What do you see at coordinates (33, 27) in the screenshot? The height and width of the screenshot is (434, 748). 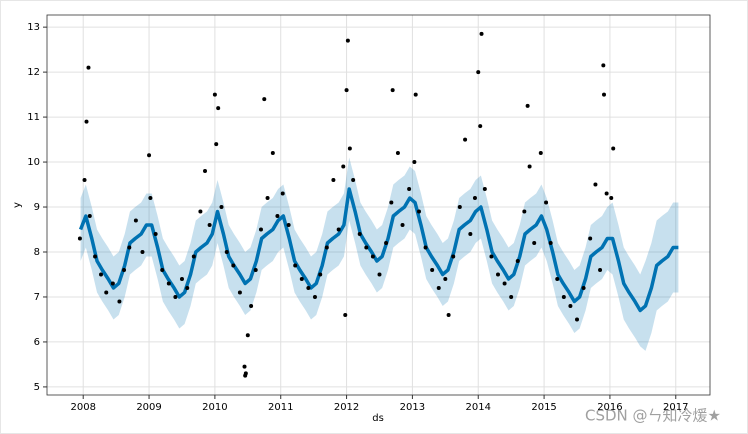 I see `y-tick-label: 13` at bounding box center [33, 27].